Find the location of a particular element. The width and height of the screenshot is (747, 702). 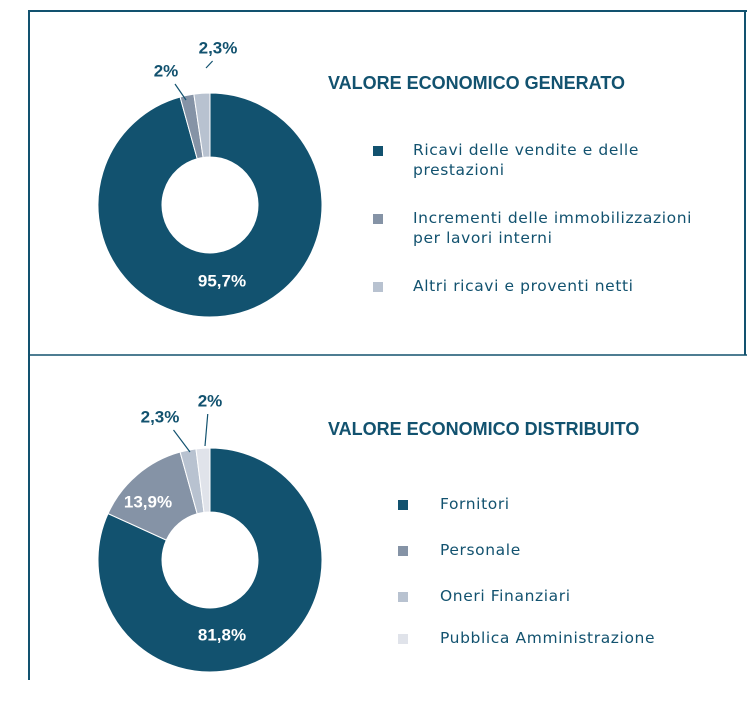

legend-label: Fornitori is located at coordinates (475, 504).